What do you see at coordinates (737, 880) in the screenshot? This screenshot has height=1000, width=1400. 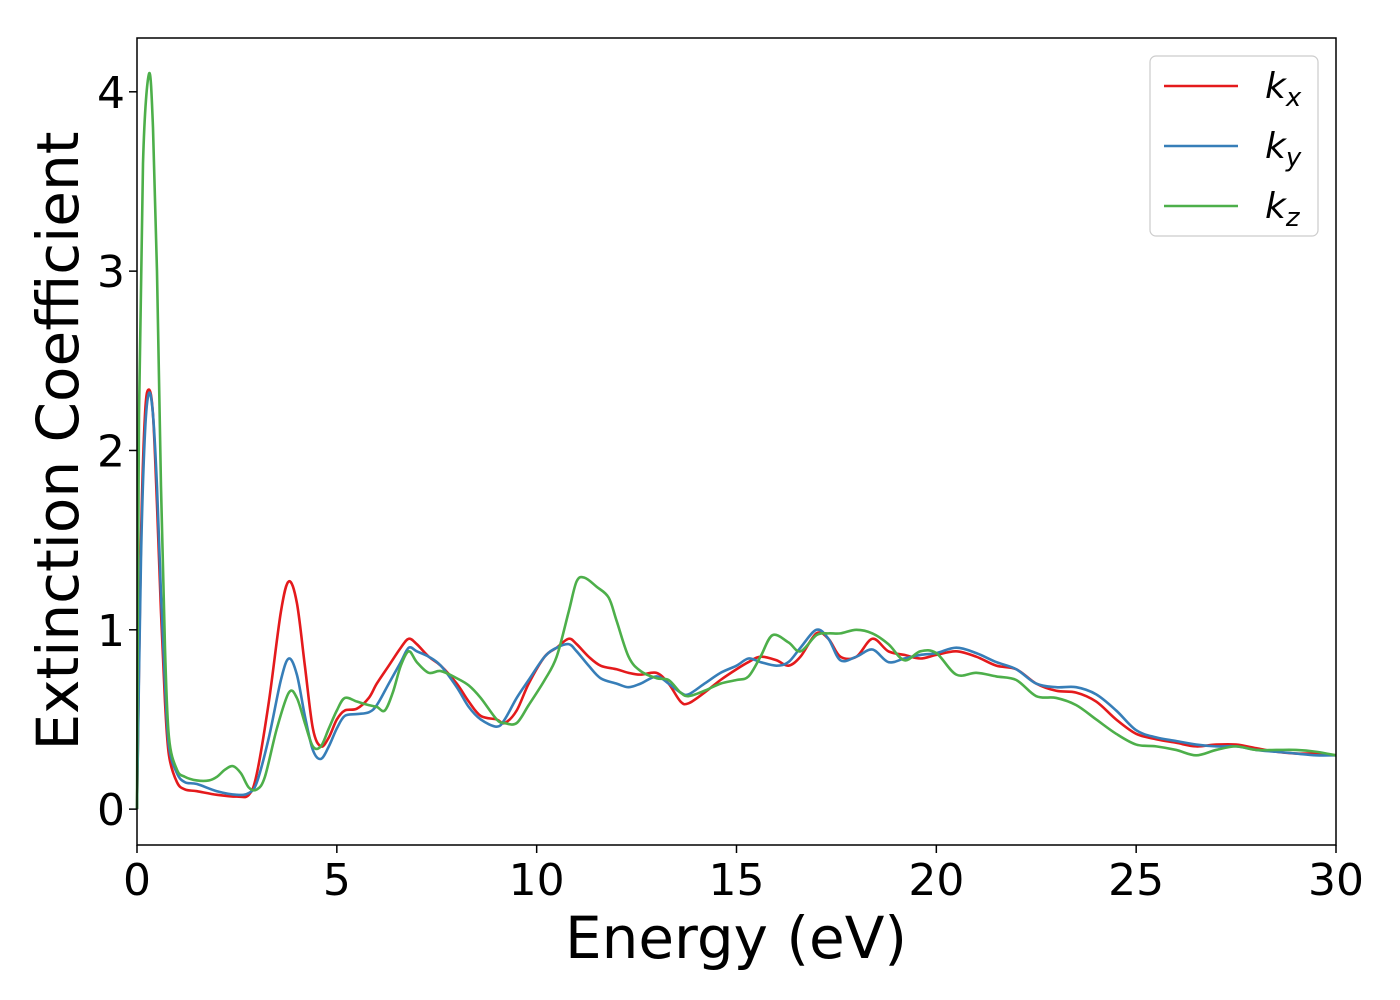 I see `x-tick-label: 15` at bounding box center [737, 880].